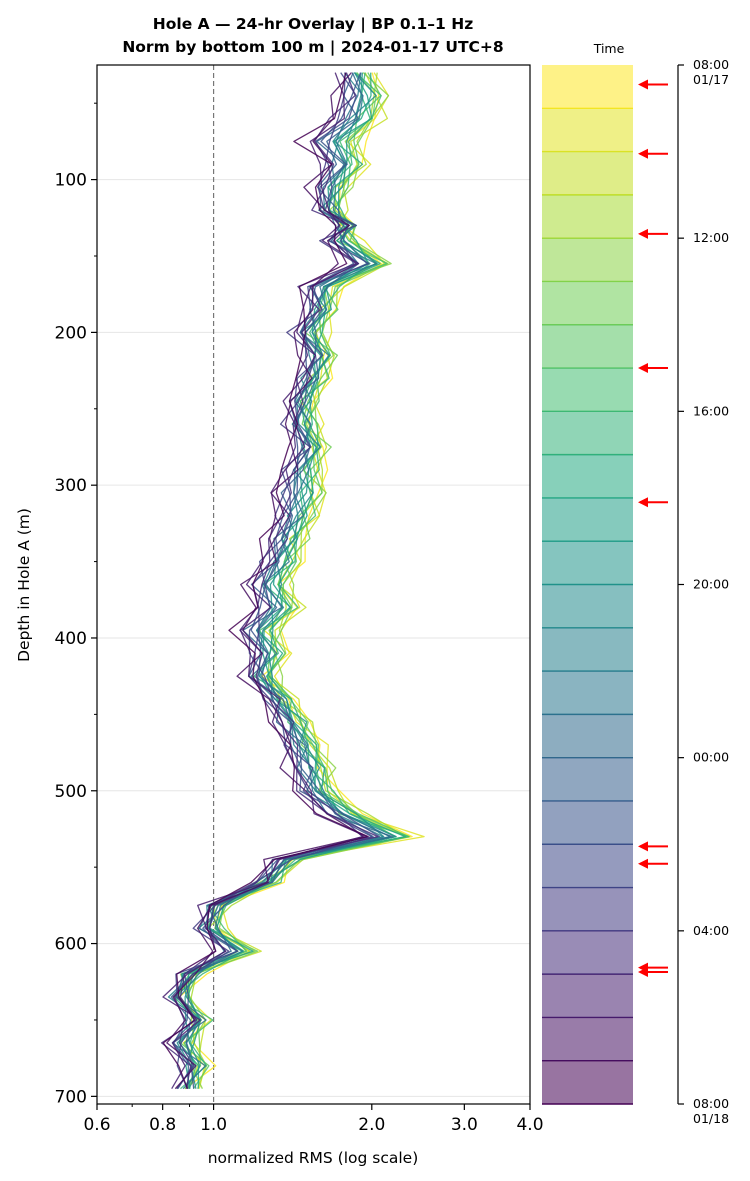  Describe the element at coordinates (71, 639) in the screenshot. I see `y-tick-label: 400` at that location.